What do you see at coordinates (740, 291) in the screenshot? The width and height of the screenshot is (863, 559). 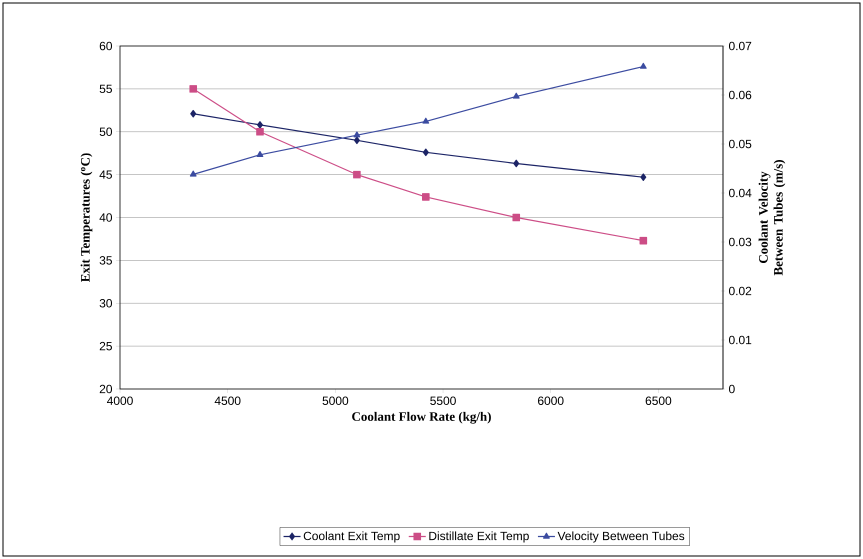 I see `y2-tick-label: 0.02` at bounding box center [740, 291].